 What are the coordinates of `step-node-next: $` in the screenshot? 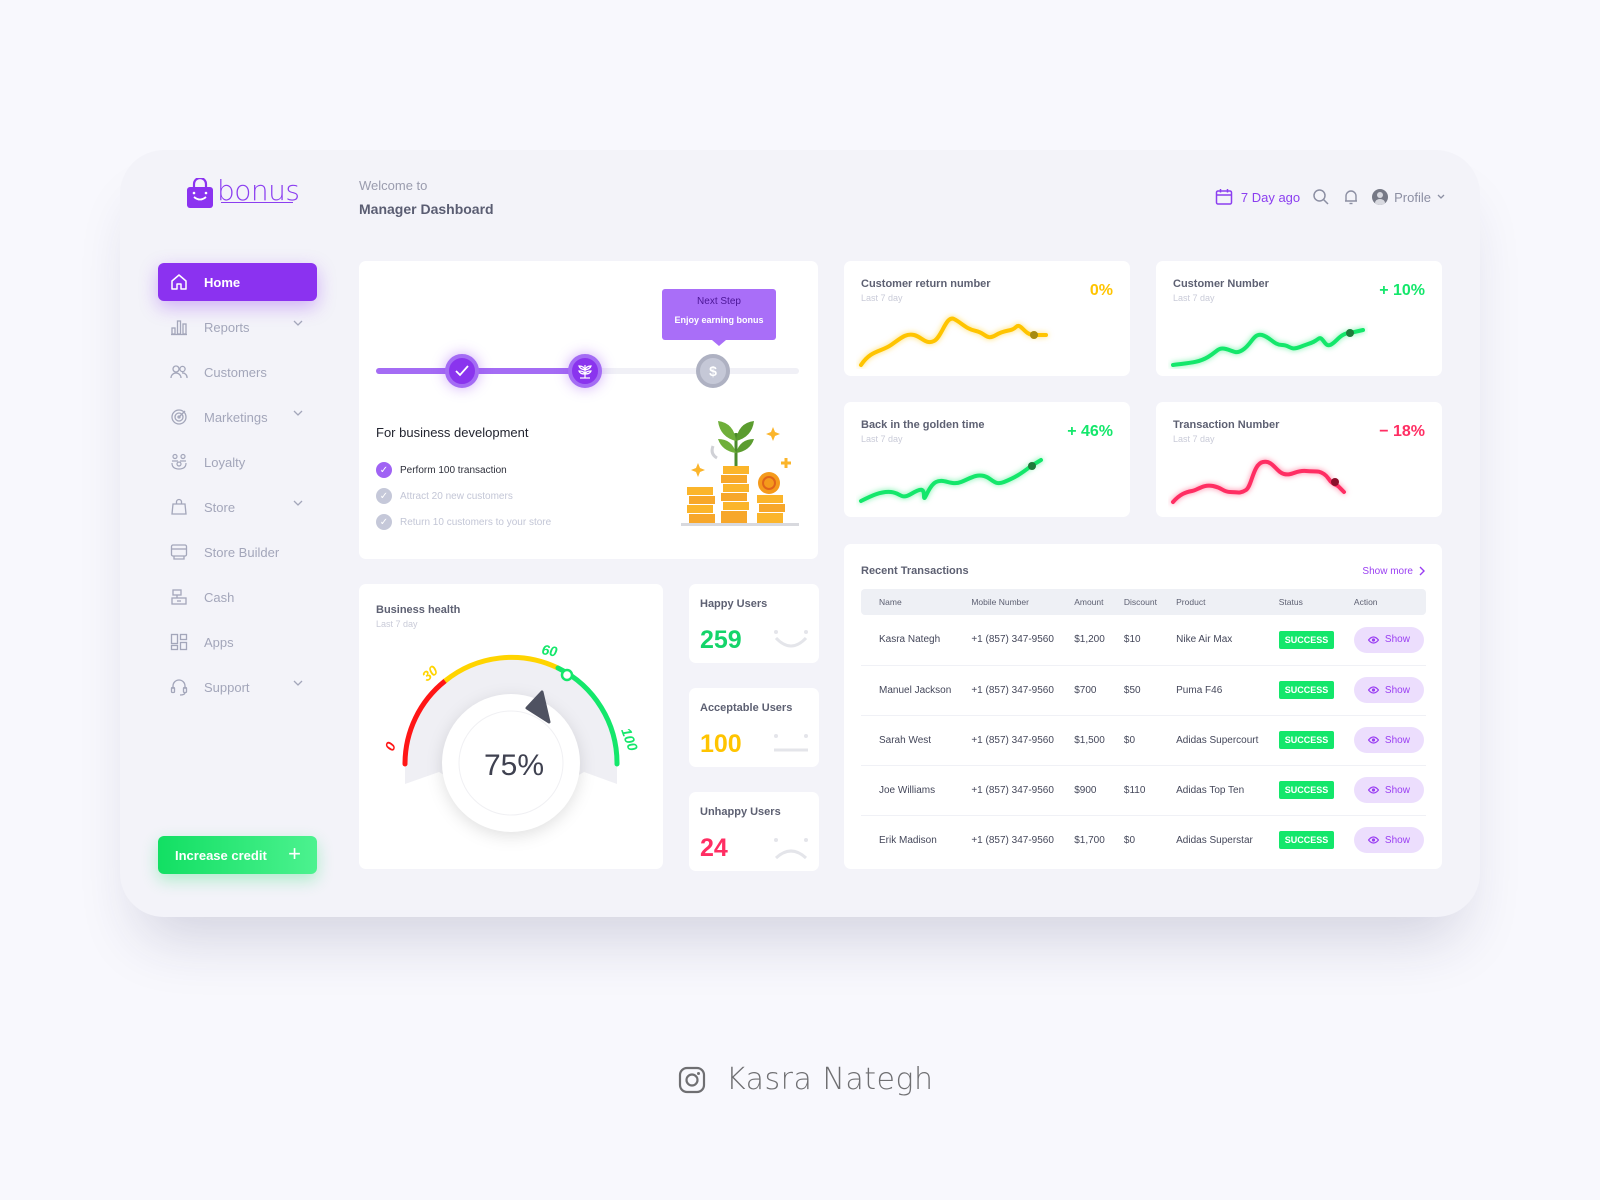 It's located at (713, 371).